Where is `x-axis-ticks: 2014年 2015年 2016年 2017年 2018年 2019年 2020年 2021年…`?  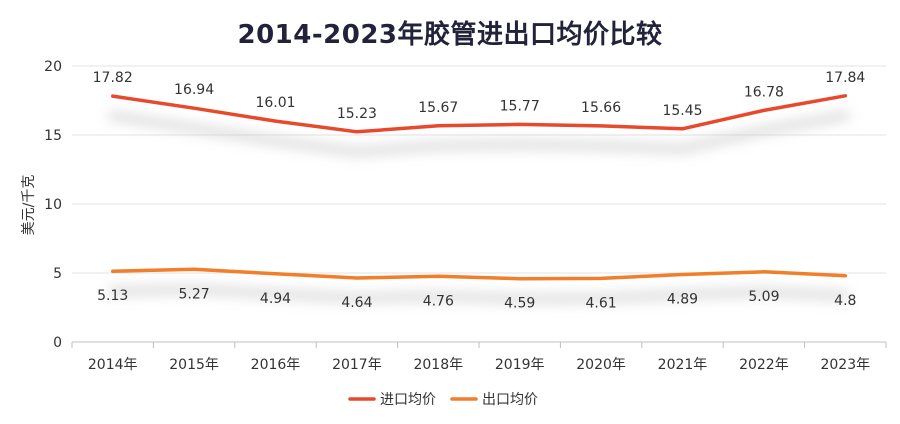
x-axis-ticks: 2014年 2015年 2016年 2017年 2018年 2019年 2020年 2021年… is located at coordinates (479, 357).